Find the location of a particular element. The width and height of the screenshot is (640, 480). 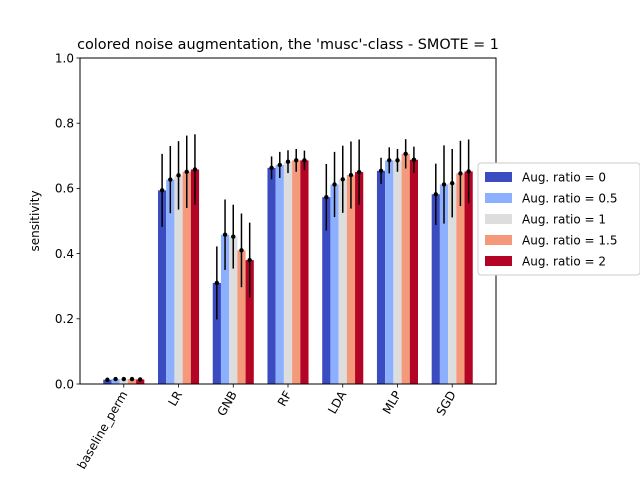

legend-entry-label: Aug. ratio = 1.5 is located at coordinates (570, 241).